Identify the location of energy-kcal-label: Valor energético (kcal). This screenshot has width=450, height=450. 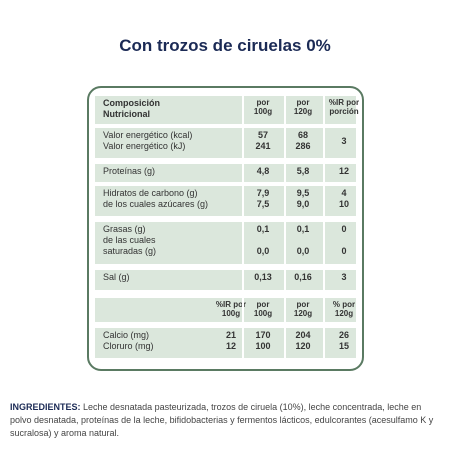
(148, 135).